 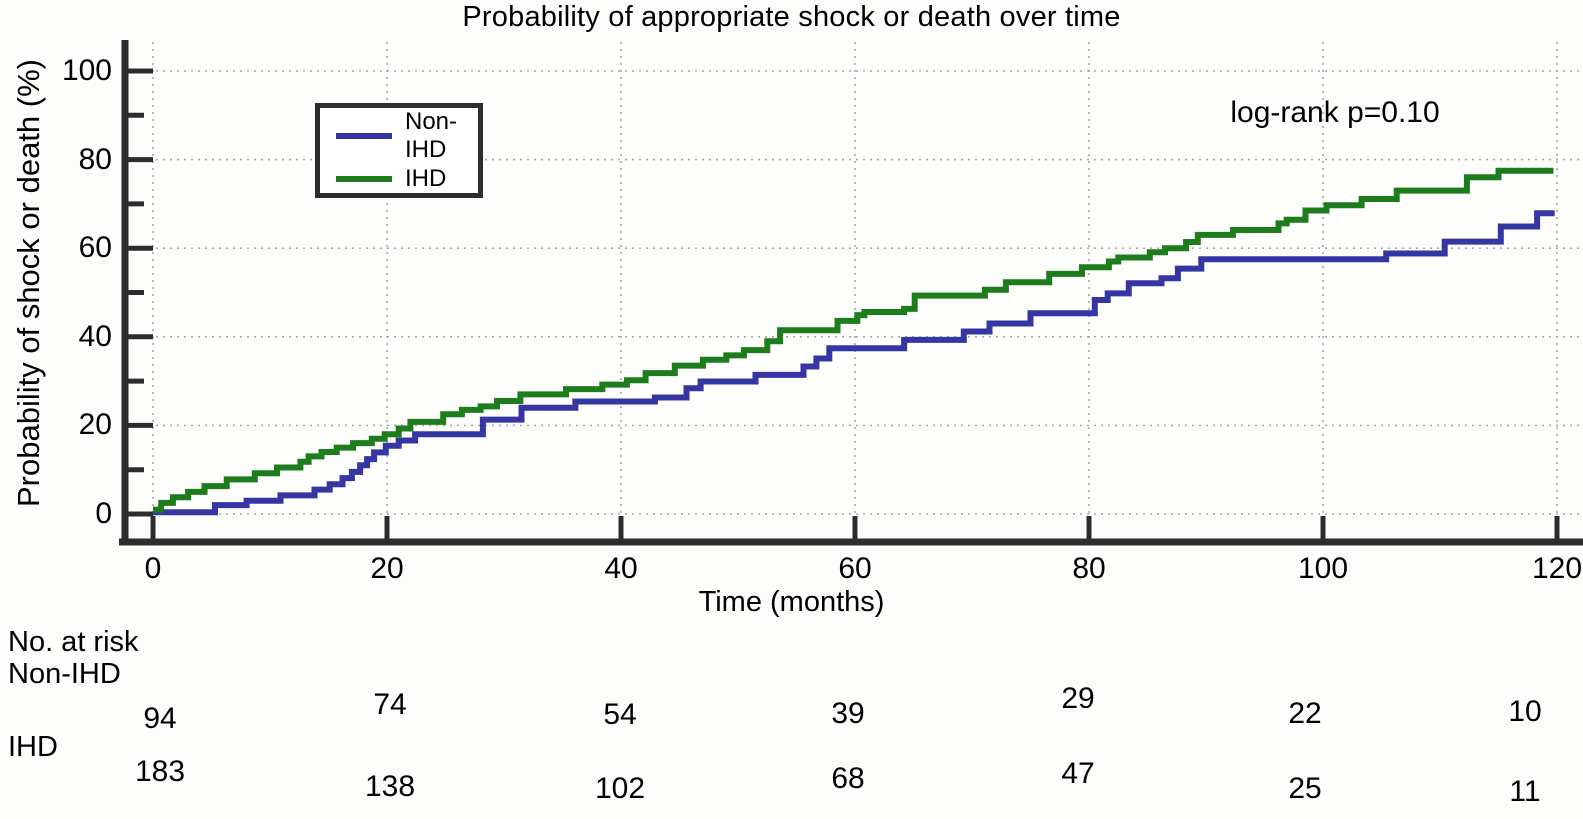 What do you see at coordinates (1078, 698) in the screenshot?
I see `risk-value-non-ihd-m80: 29` at bounding box center [1078, 698].